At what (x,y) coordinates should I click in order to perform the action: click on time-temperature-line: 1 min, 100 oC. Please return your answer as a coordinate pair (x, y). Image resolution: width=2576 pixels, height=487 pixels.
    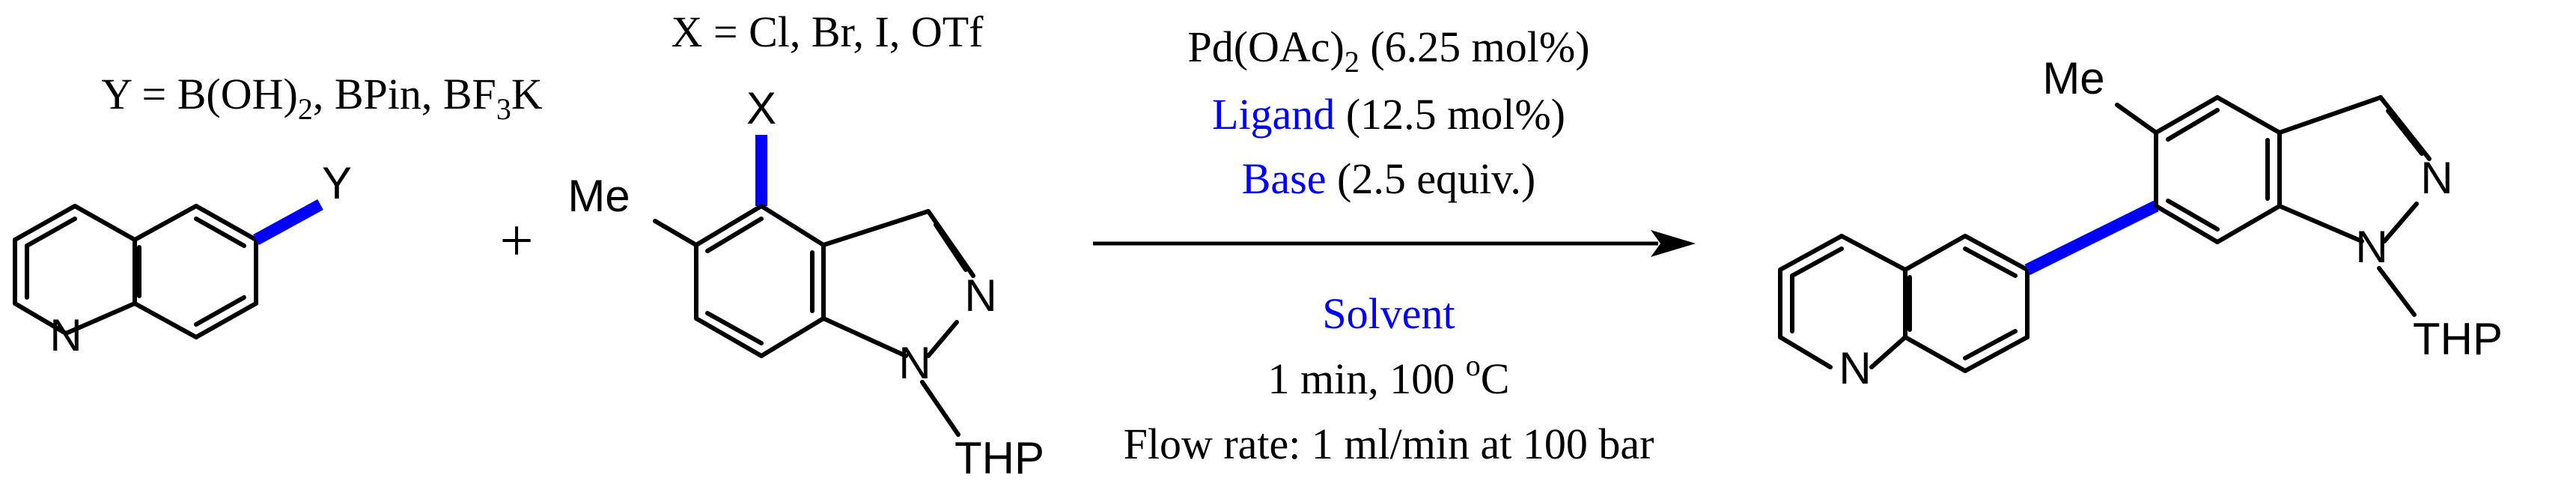
    Looking at the image, I should click on (1389, 375).